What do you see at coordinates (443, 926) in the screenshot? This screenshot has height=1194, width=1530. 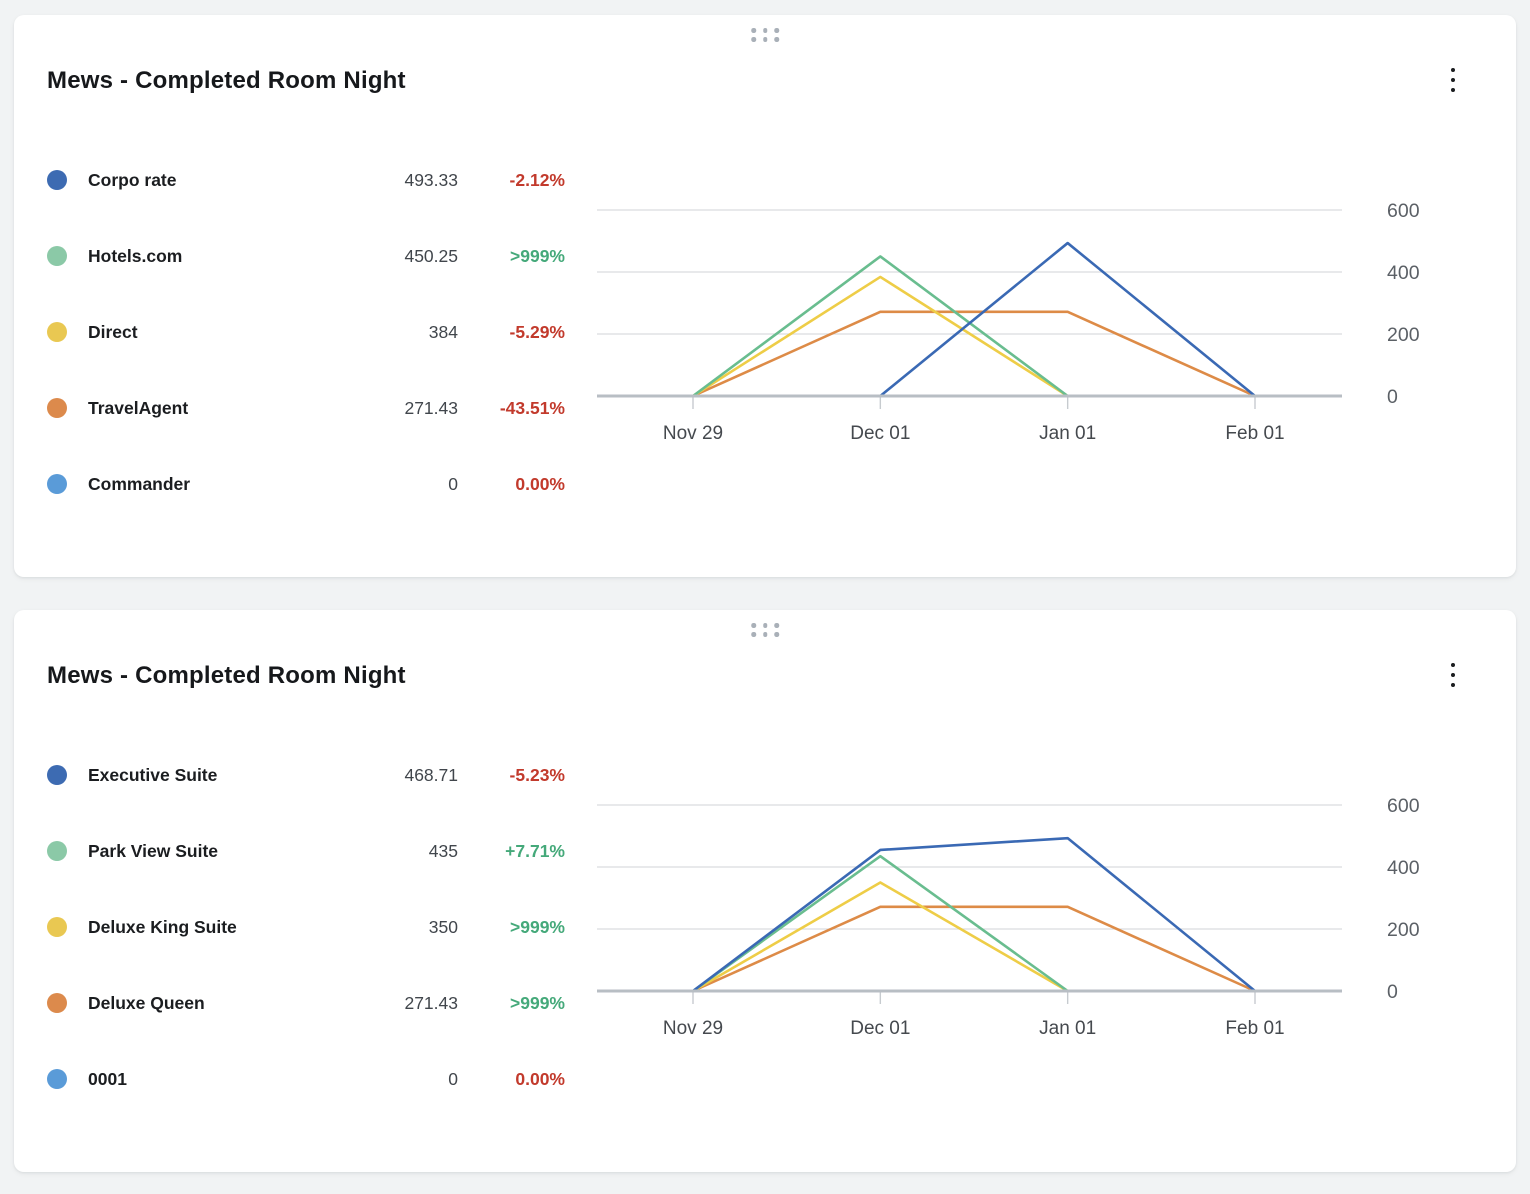 I see `legend-item-value: 350` at bounding box center [443, 926].